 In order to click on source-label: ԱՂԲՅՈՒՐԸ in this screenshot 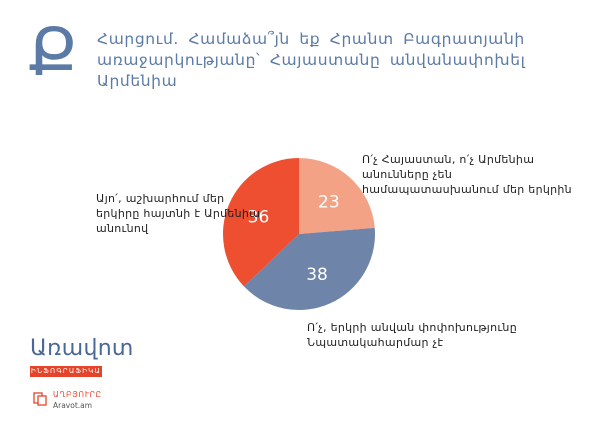, I will do `click(77, 394)`.